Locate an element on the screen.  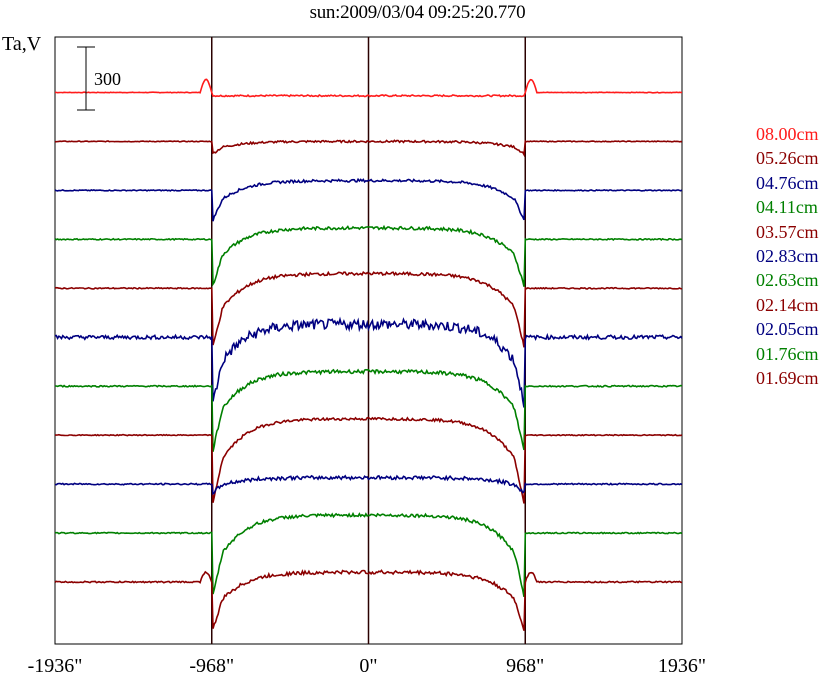
x-tick-label: -1936" is located at coordinates (55, 666).